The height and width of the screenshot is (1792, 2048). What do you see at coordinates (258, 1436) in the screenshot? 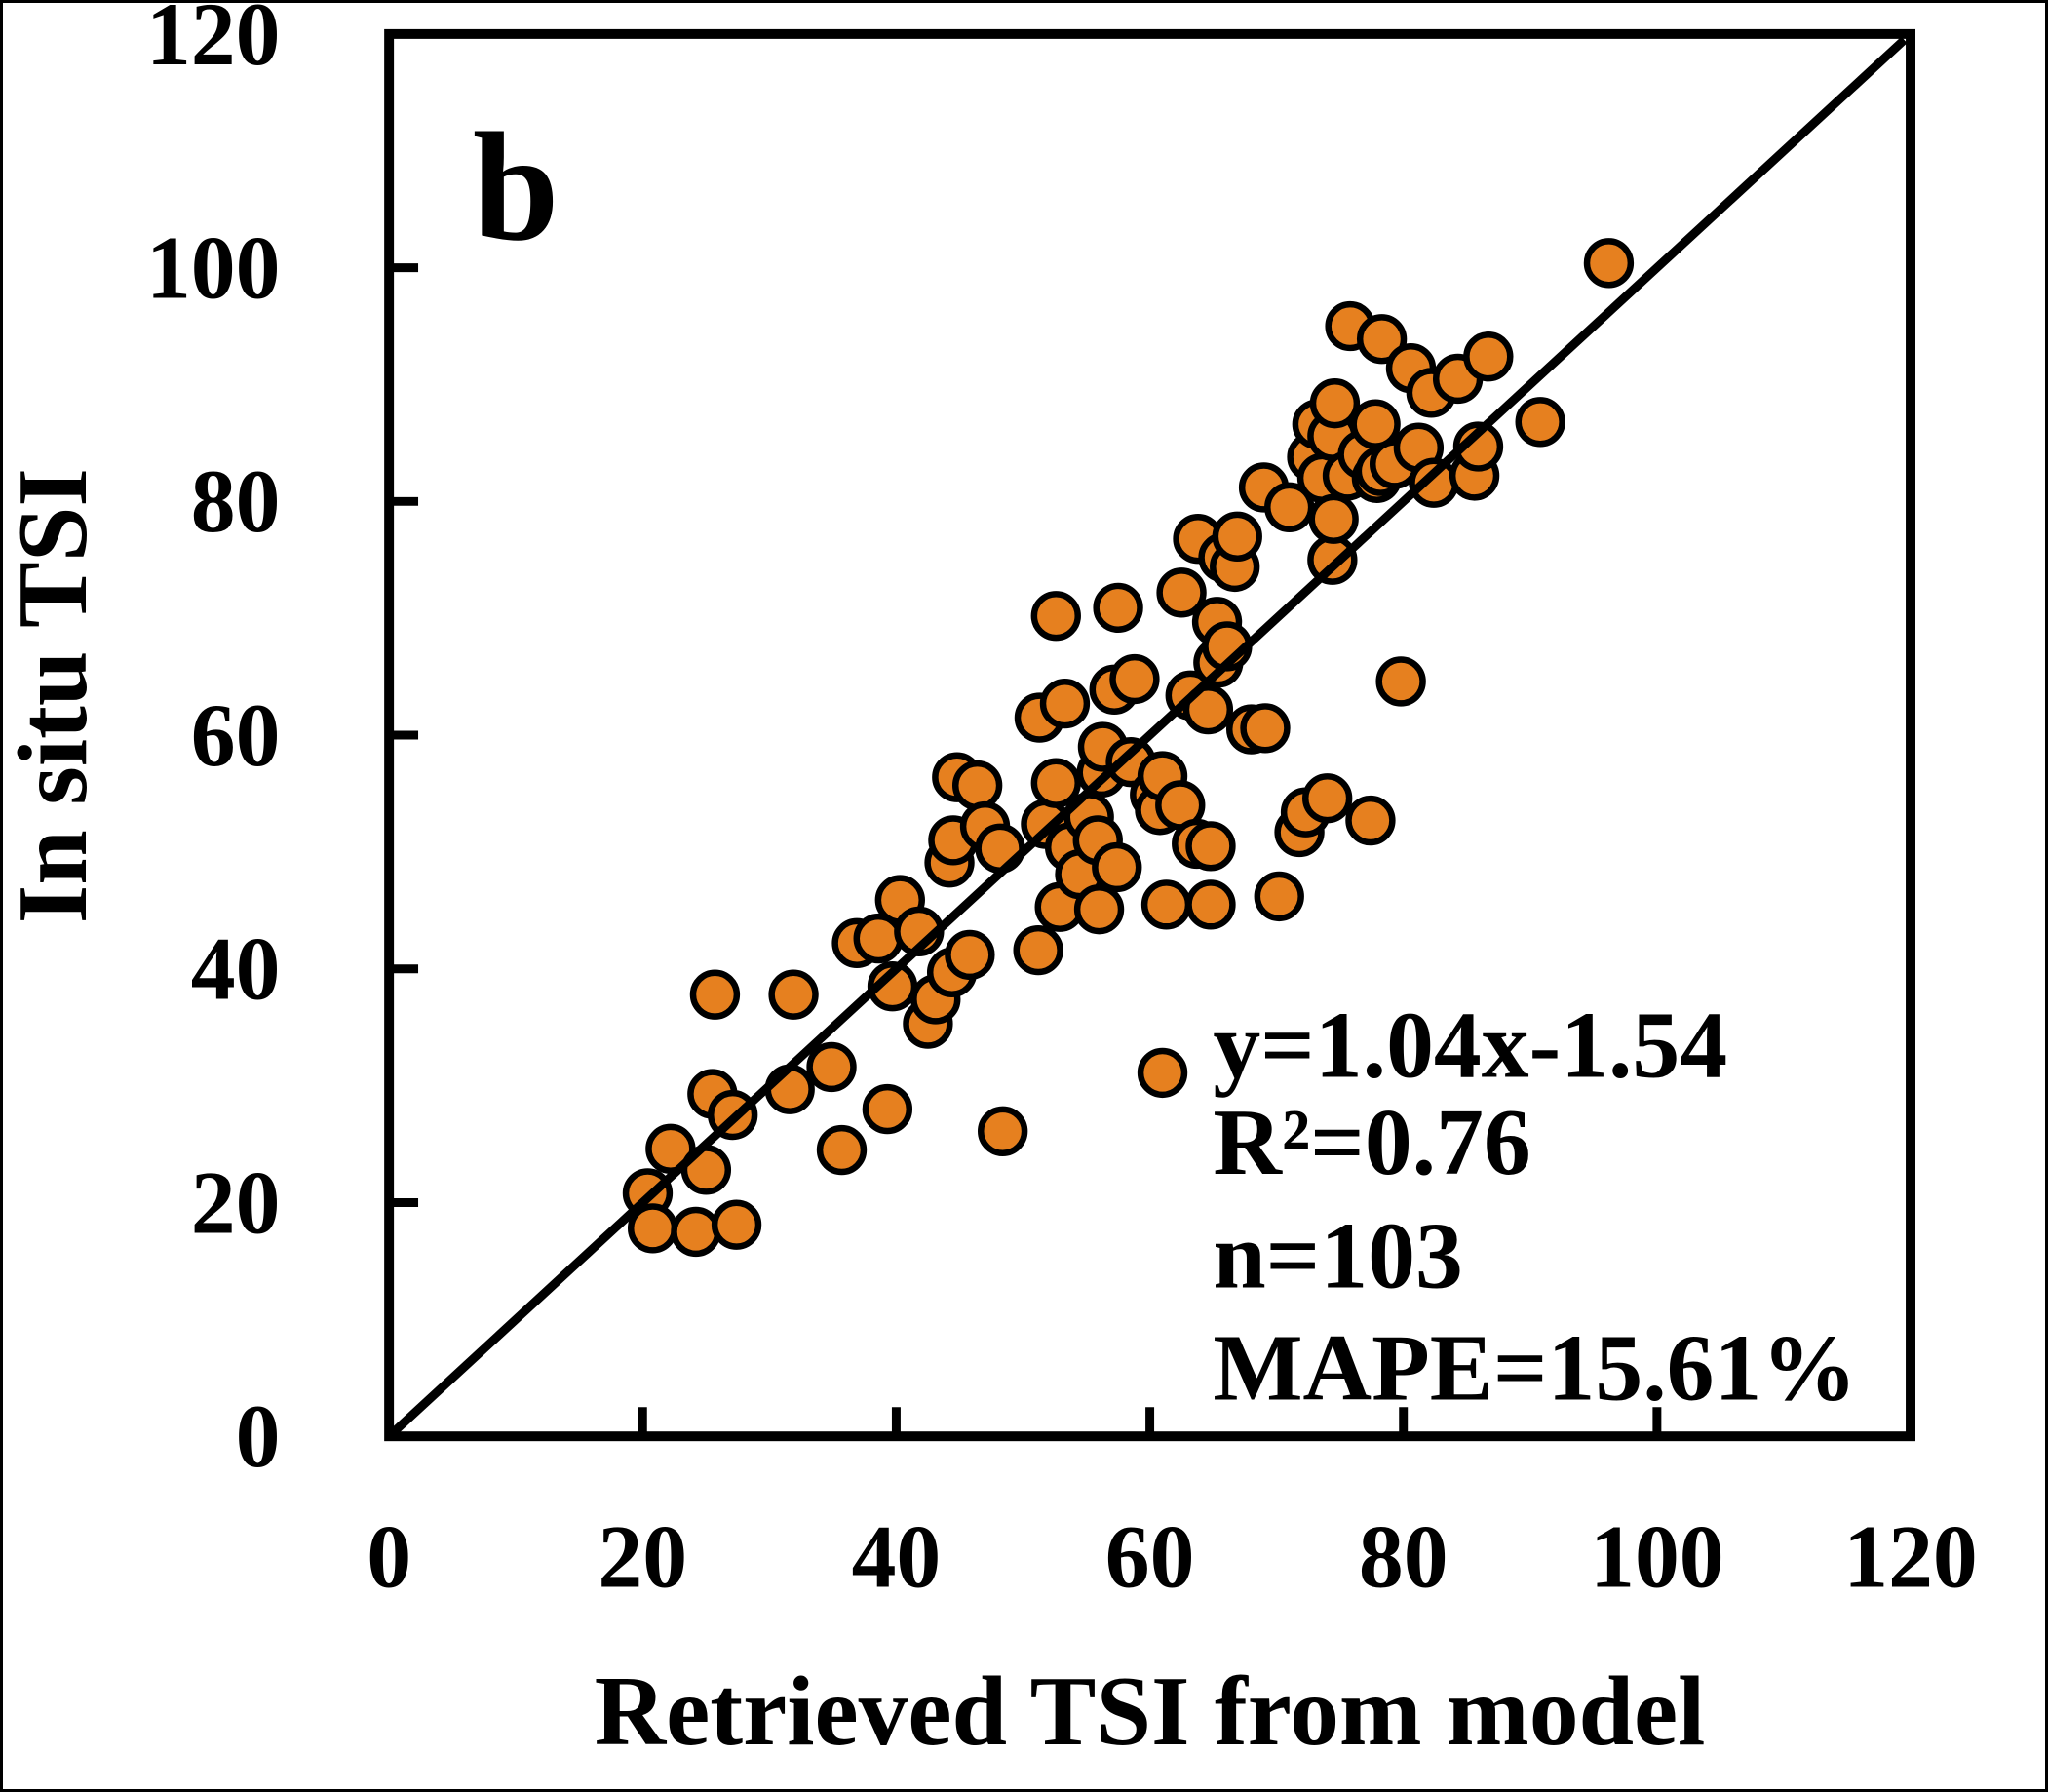
I see `y-tick-label: 0` at bounding box center [258, 1436].